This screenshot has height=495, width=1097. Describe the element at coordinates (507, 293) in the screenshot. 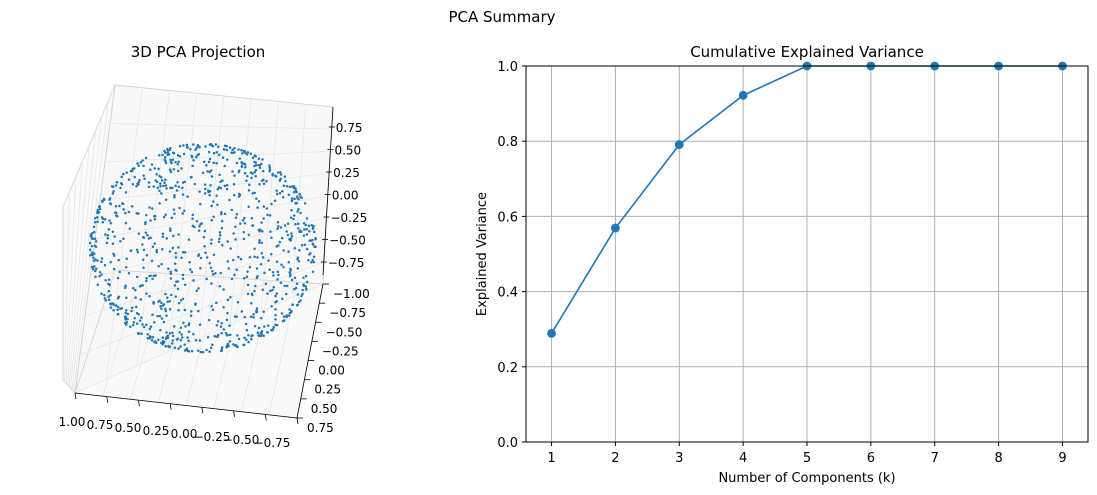

I see `y-tick-label: 0.4` at that location.